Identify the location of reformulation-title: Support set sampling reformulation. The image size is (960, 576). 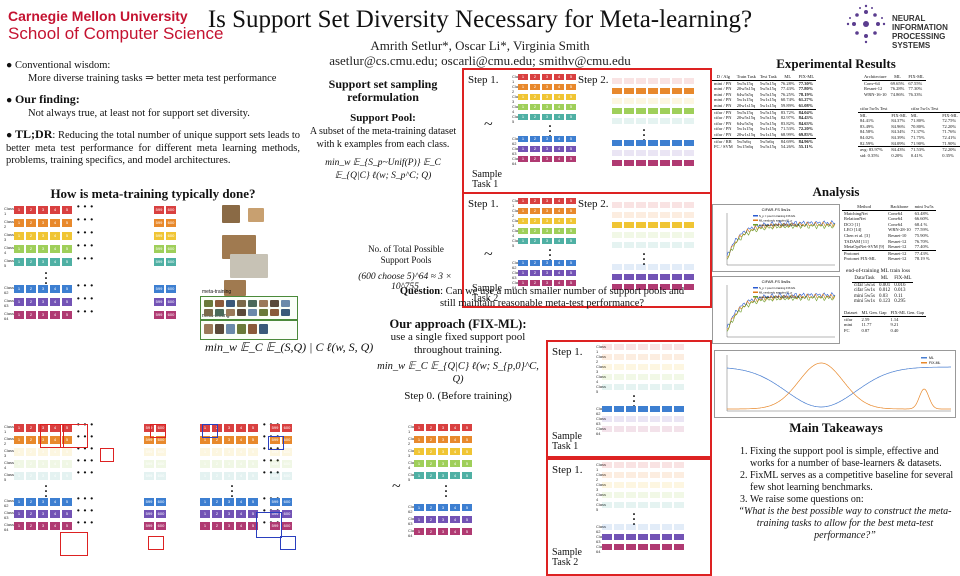
(383, 90).